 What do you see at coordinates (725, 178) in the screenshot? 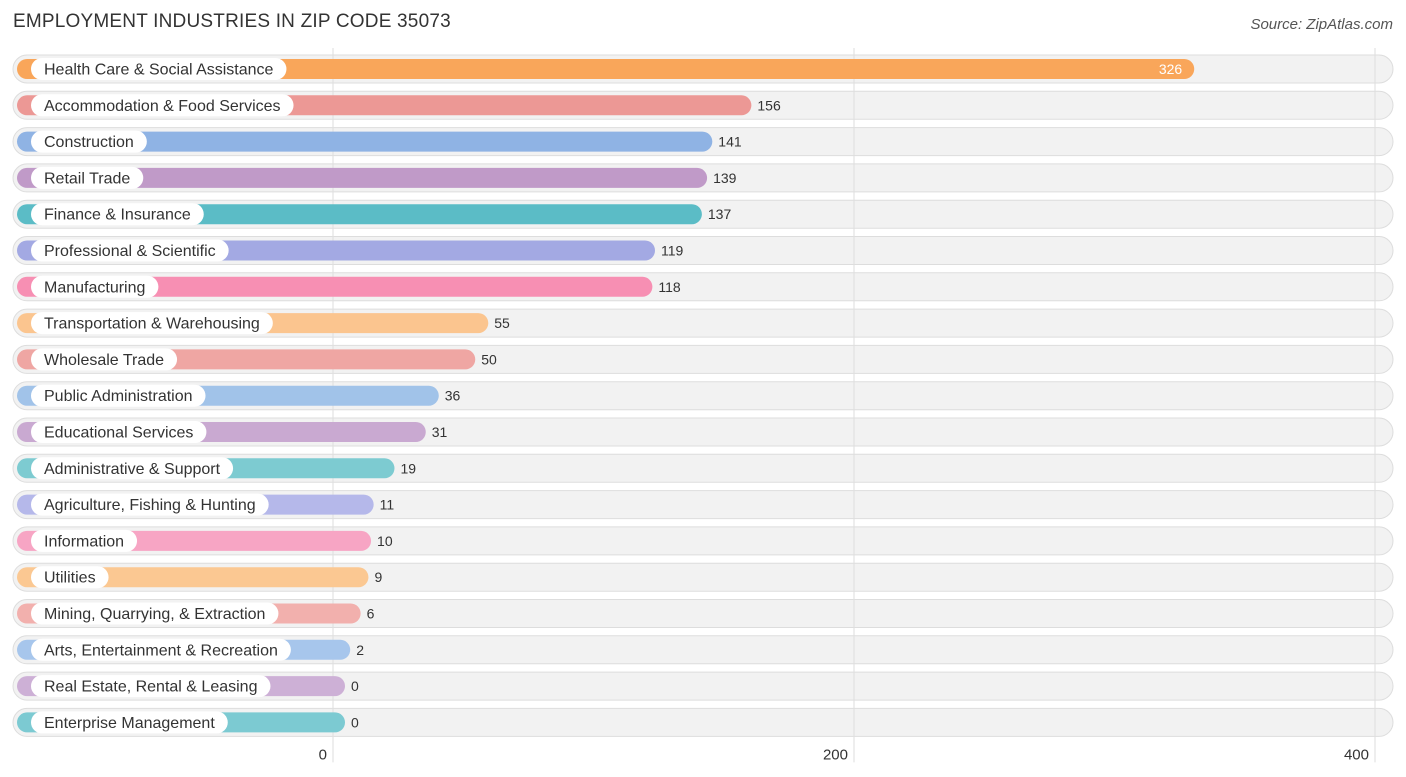
I see `value-label: 139` at bounding box center [725, 178].